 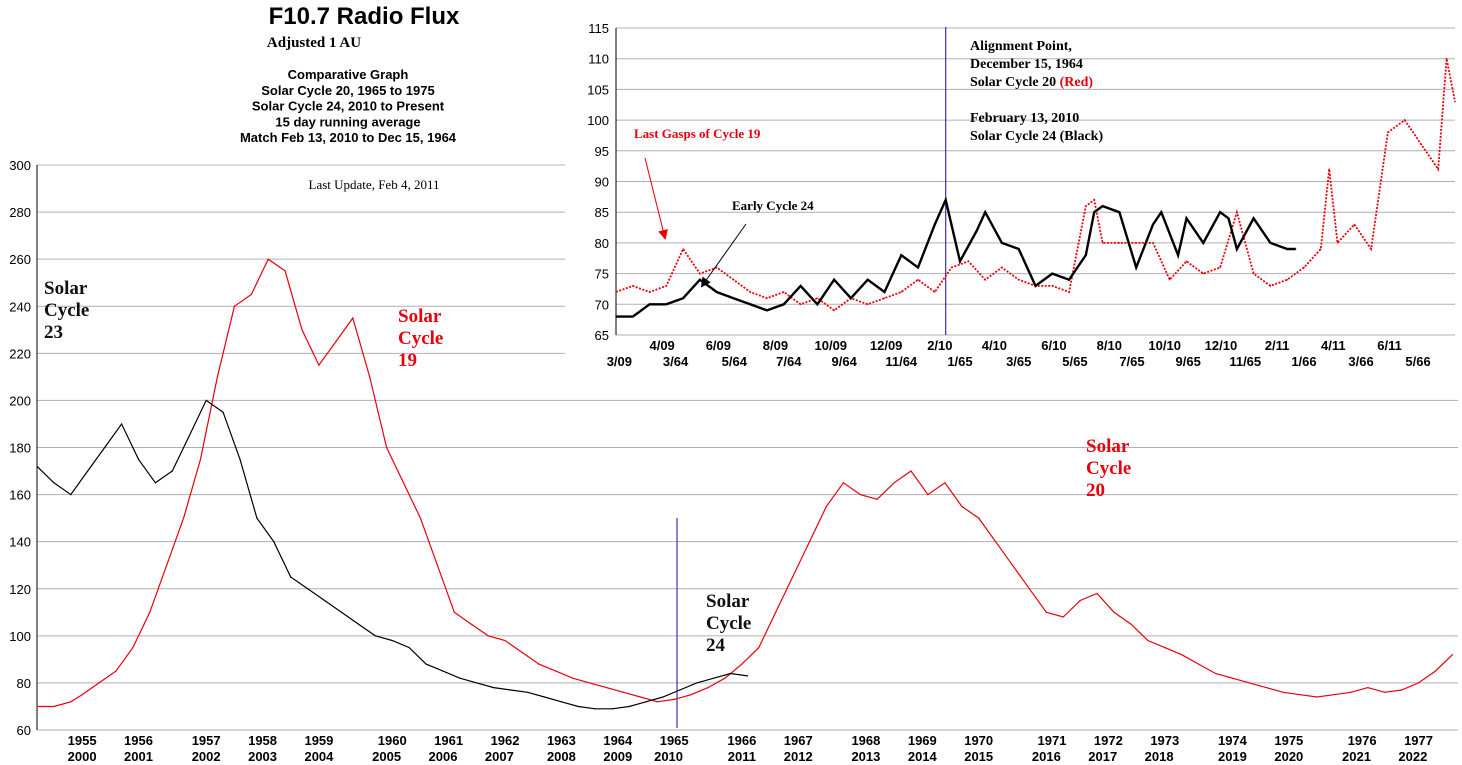 I want to click on main-y-tick-label: 160, so click(x=20, y=495).